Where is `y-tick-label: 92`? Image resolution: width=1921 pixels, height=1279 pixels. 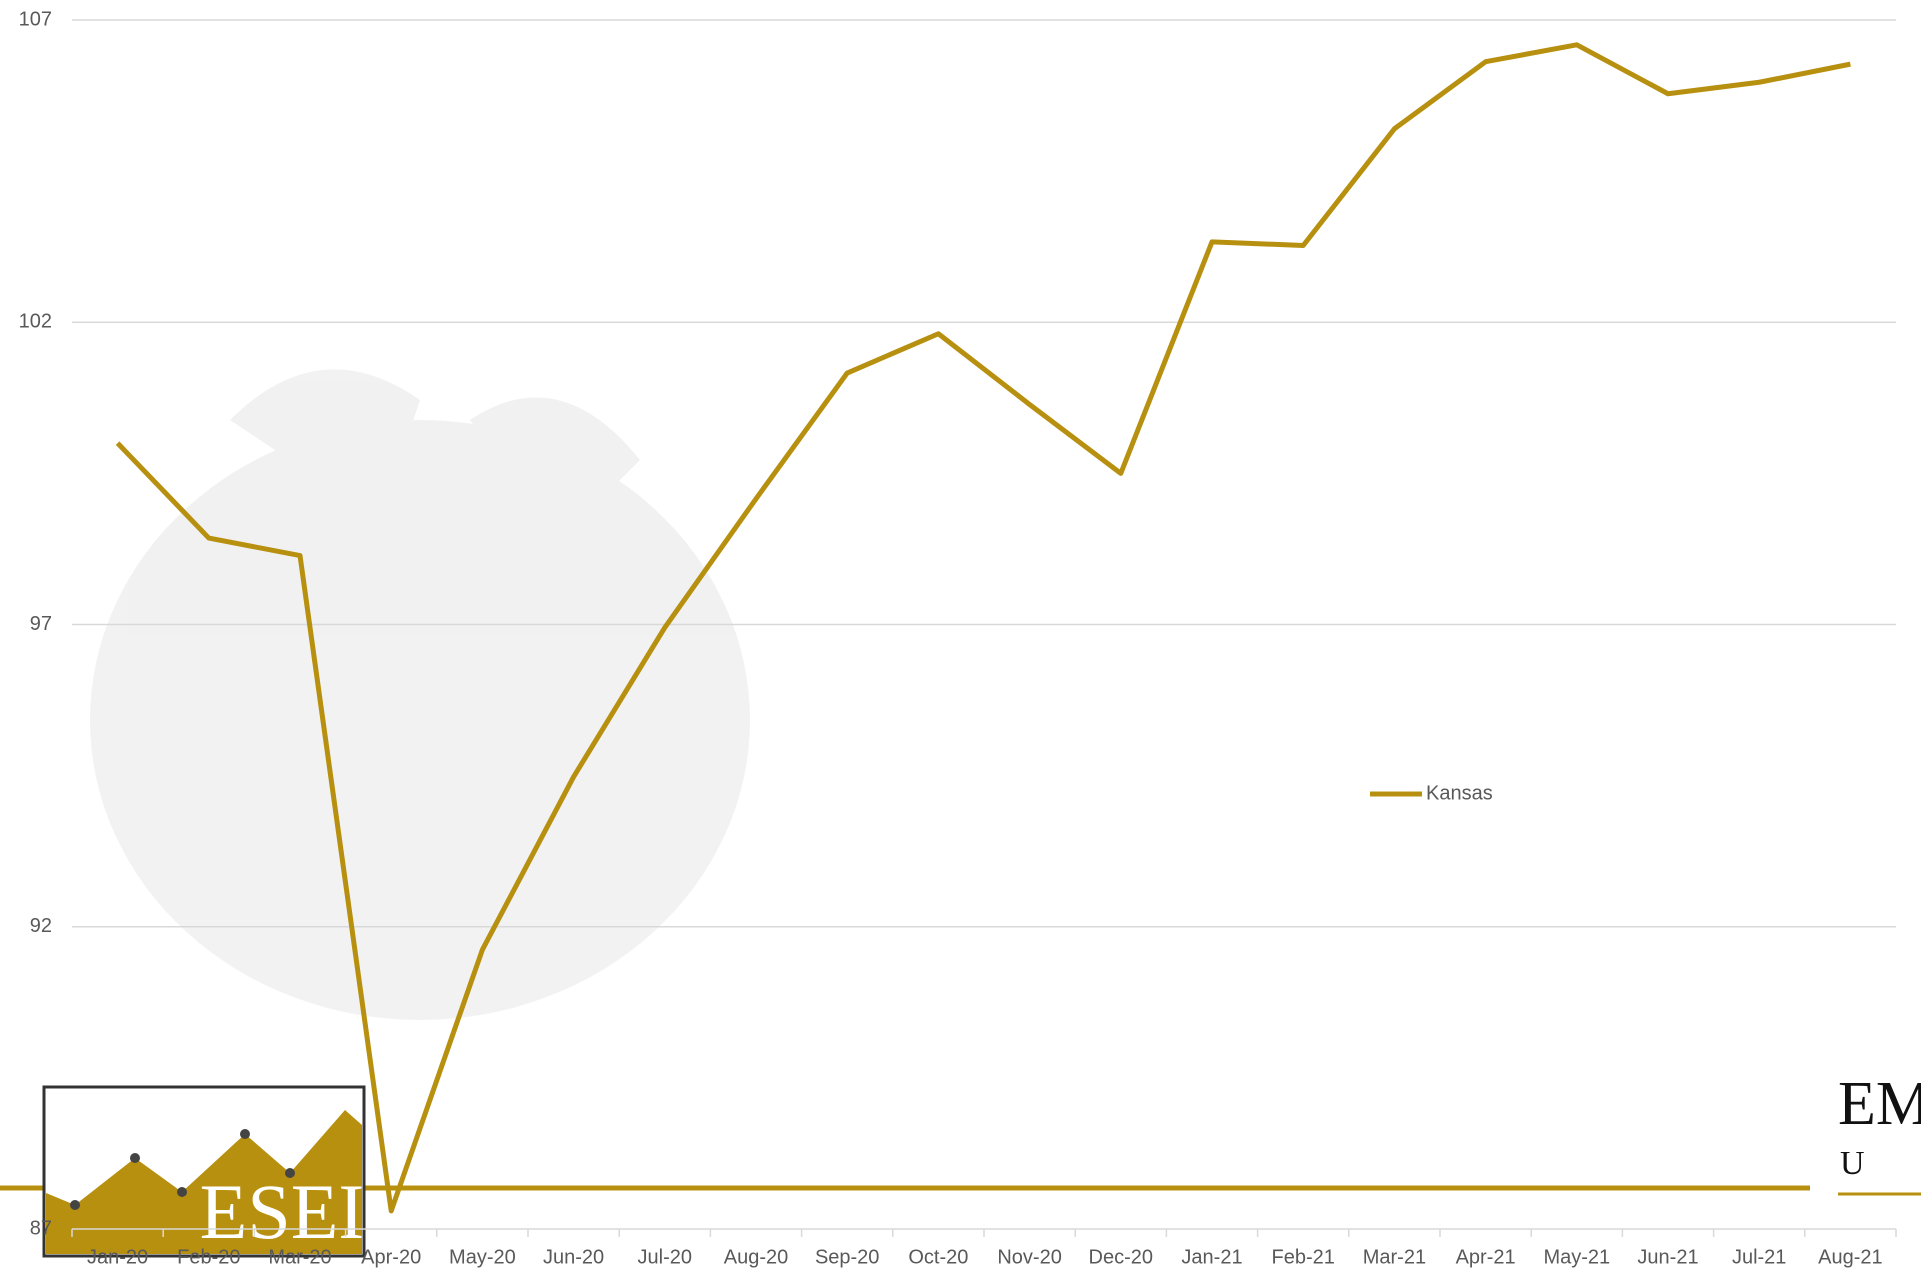
y-tick-label: 92 is located at coordinates (41, 926).